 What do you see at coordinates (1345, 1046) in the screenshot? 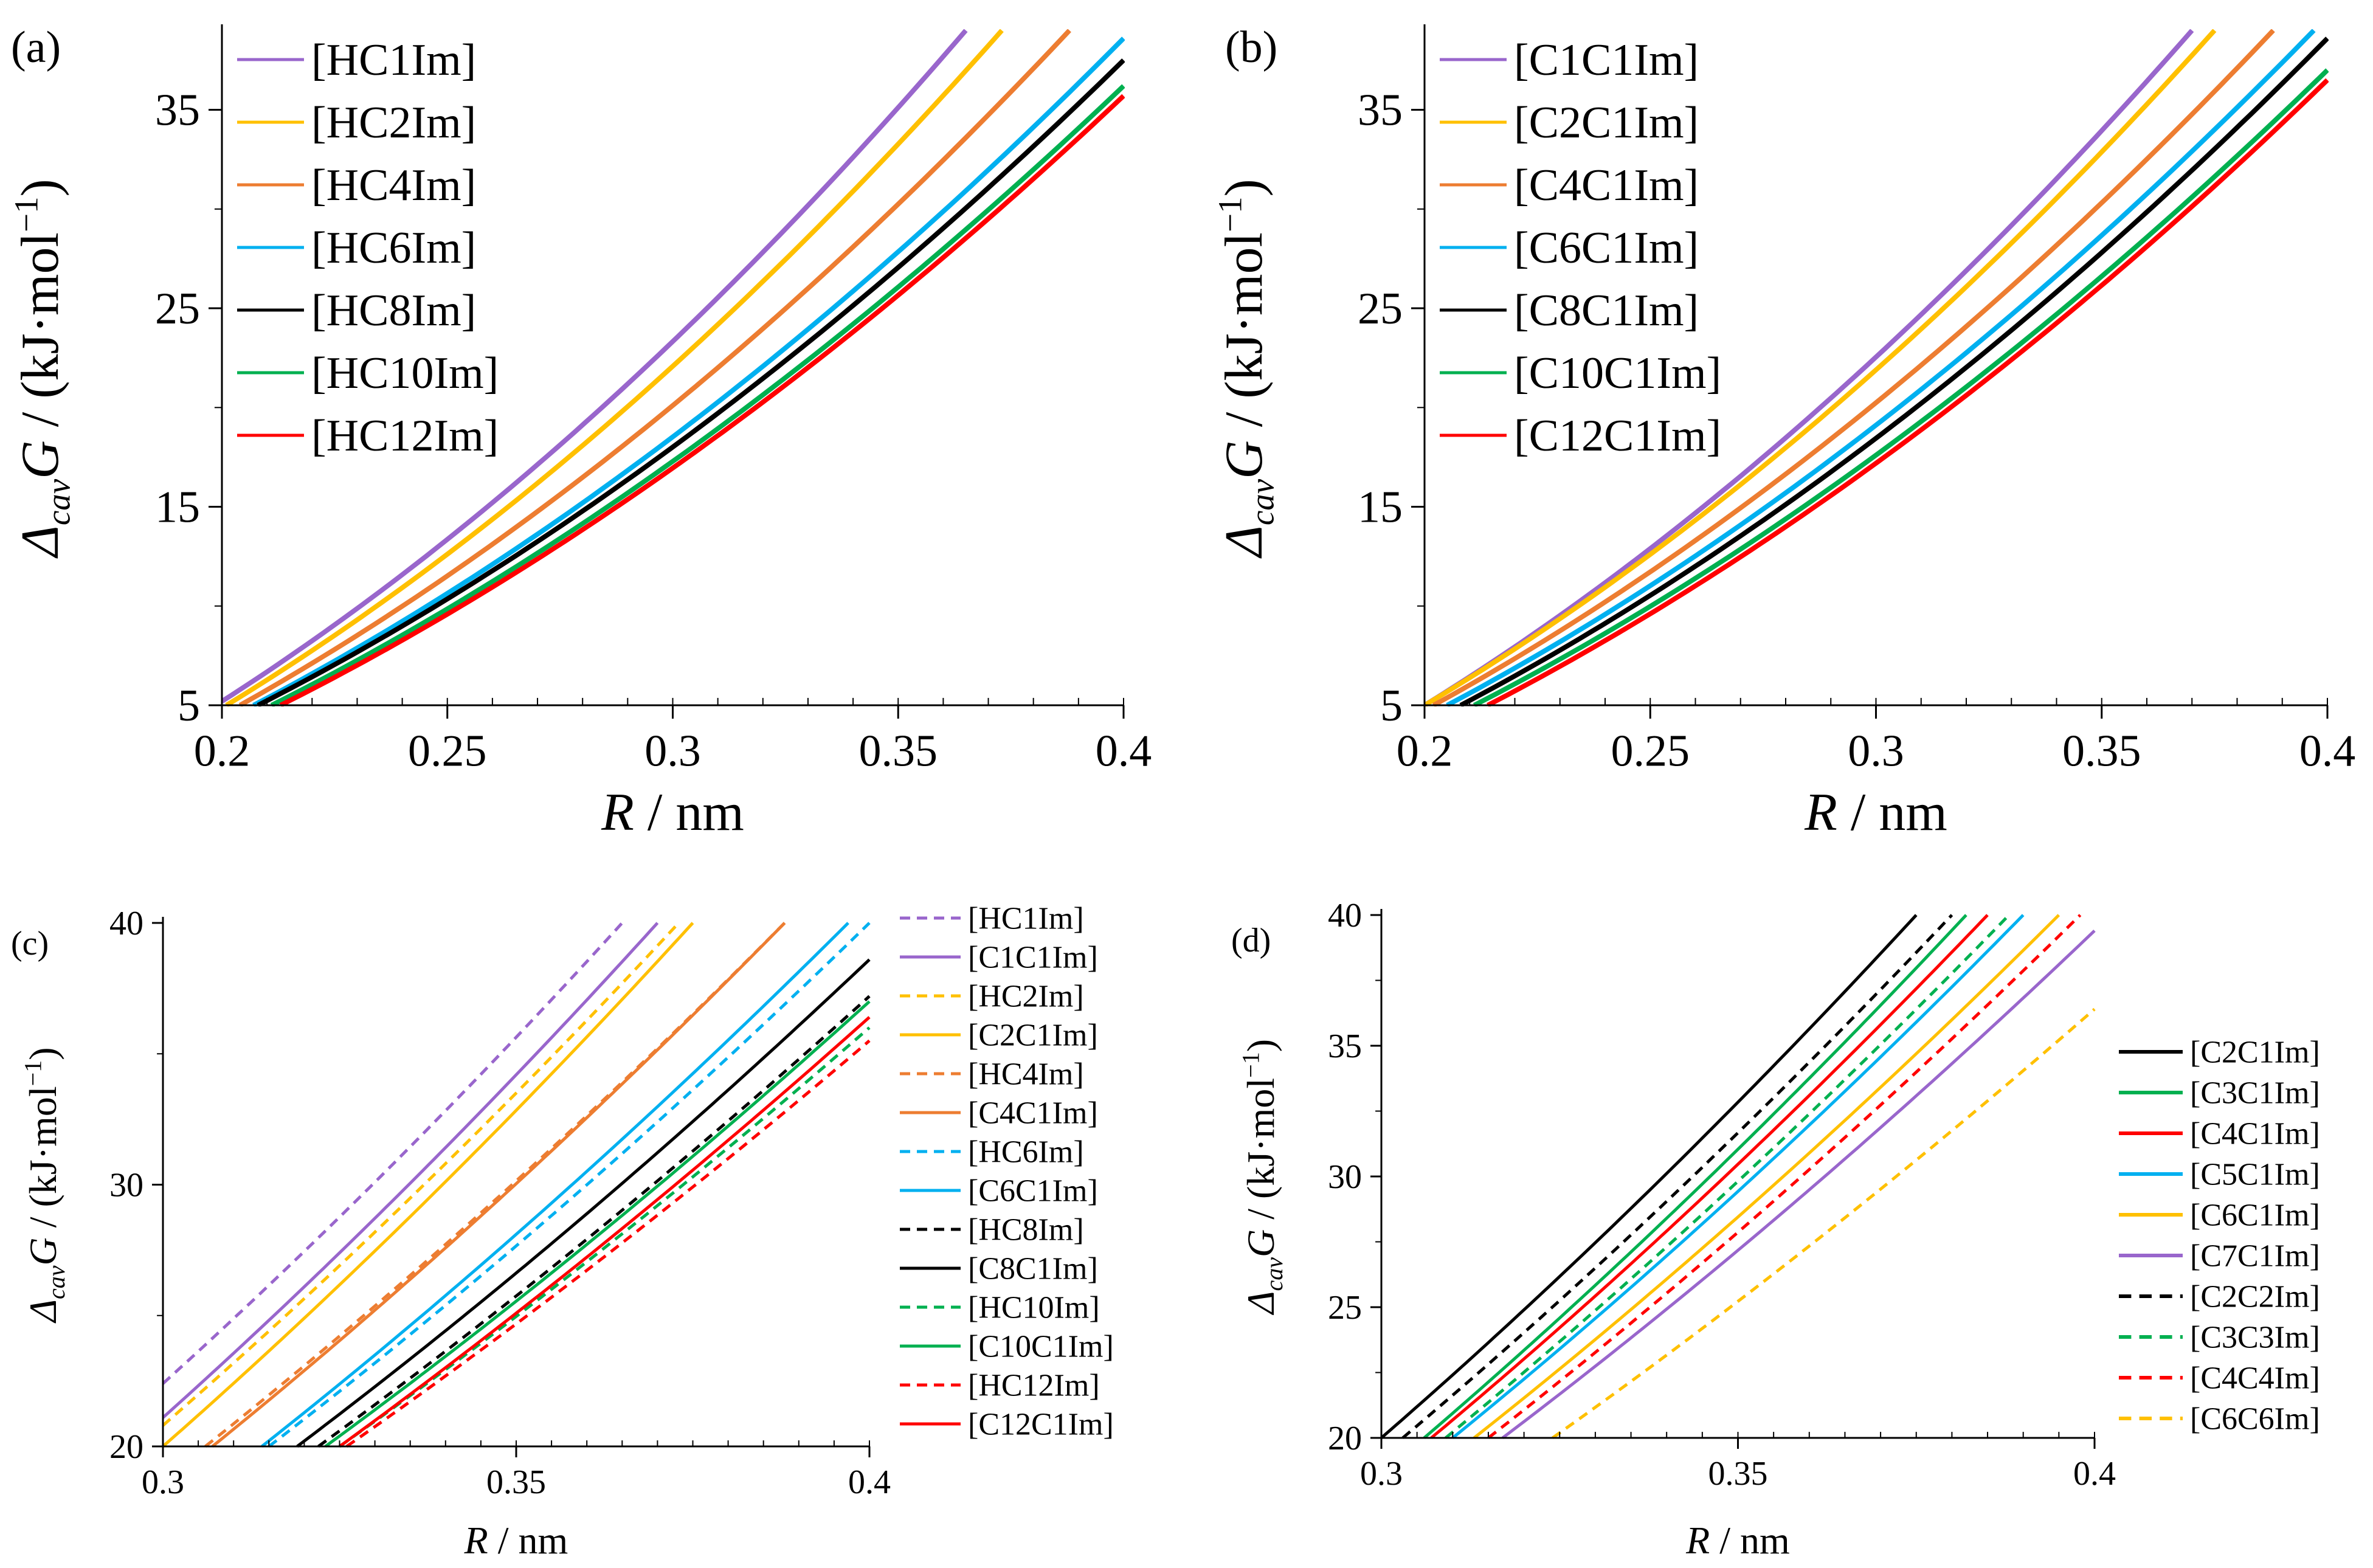
I see `y-tick-label: 35` at bounding box center [1345, 1046].